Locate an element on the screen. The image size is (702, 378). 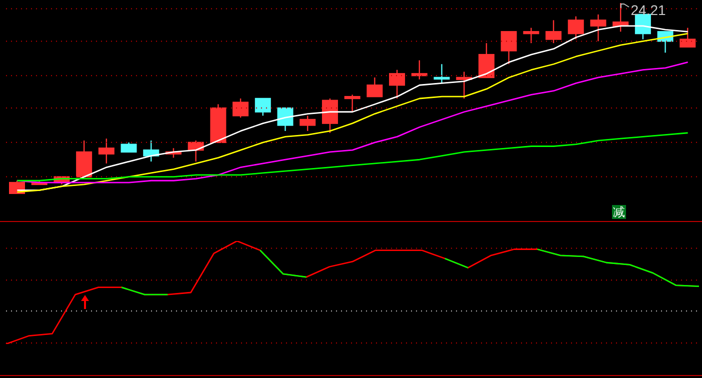
annotation: 24.21 is located at coordinates (648, 10).